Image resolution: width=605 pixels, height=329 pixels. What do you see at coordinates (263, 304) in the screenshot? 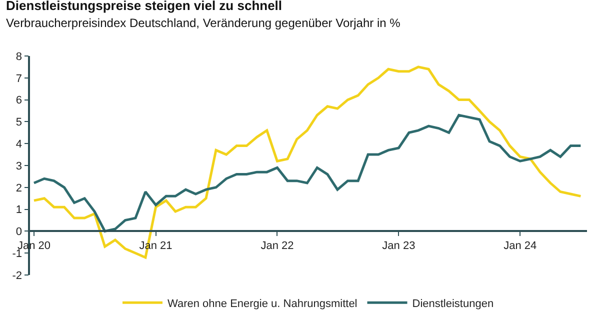
I see `legend-label: Waren ohne Energie u. Nahrungsmittel` at bounding box center [263, 304].